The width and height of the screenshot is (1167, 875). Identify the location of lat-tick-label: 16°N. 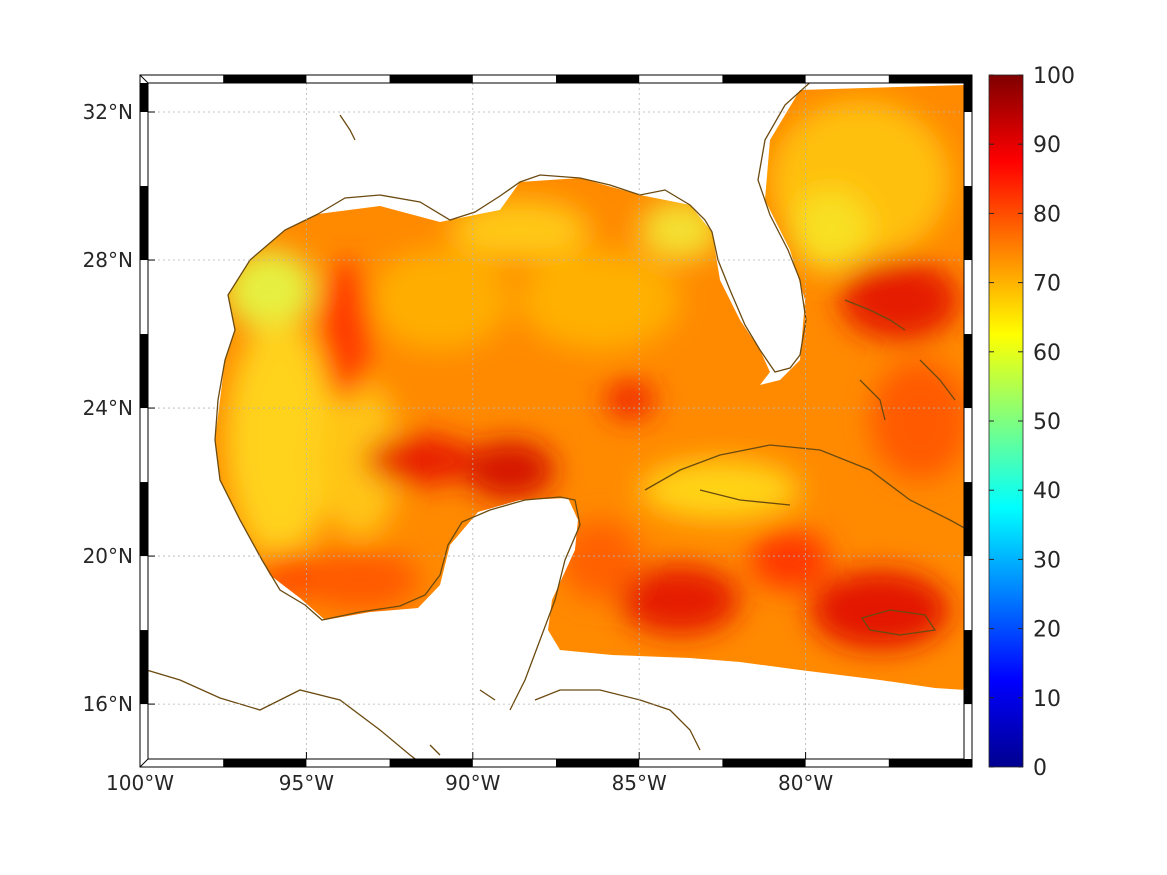
(108, 704).